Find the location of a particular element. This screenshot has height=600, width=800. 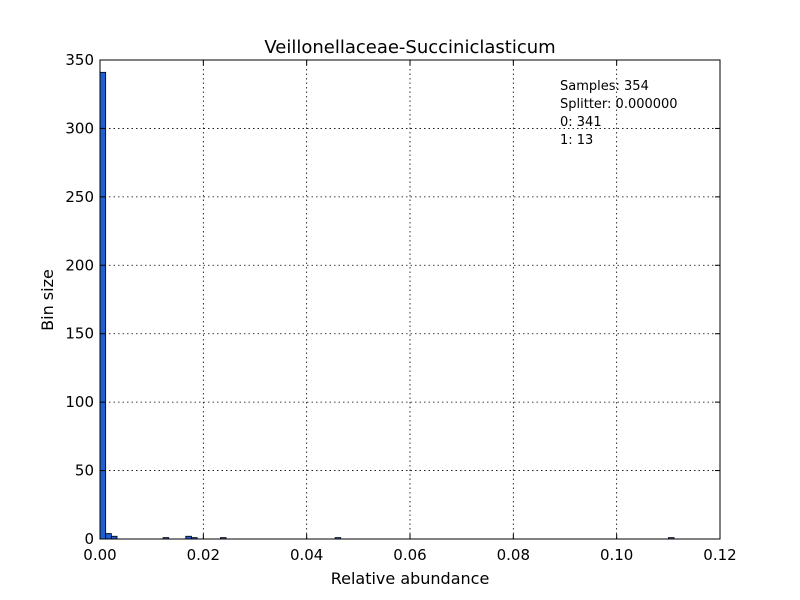

y-tick-labels: 0 50 100 150 200 250 300 350 is located at coordinates (79, 299).